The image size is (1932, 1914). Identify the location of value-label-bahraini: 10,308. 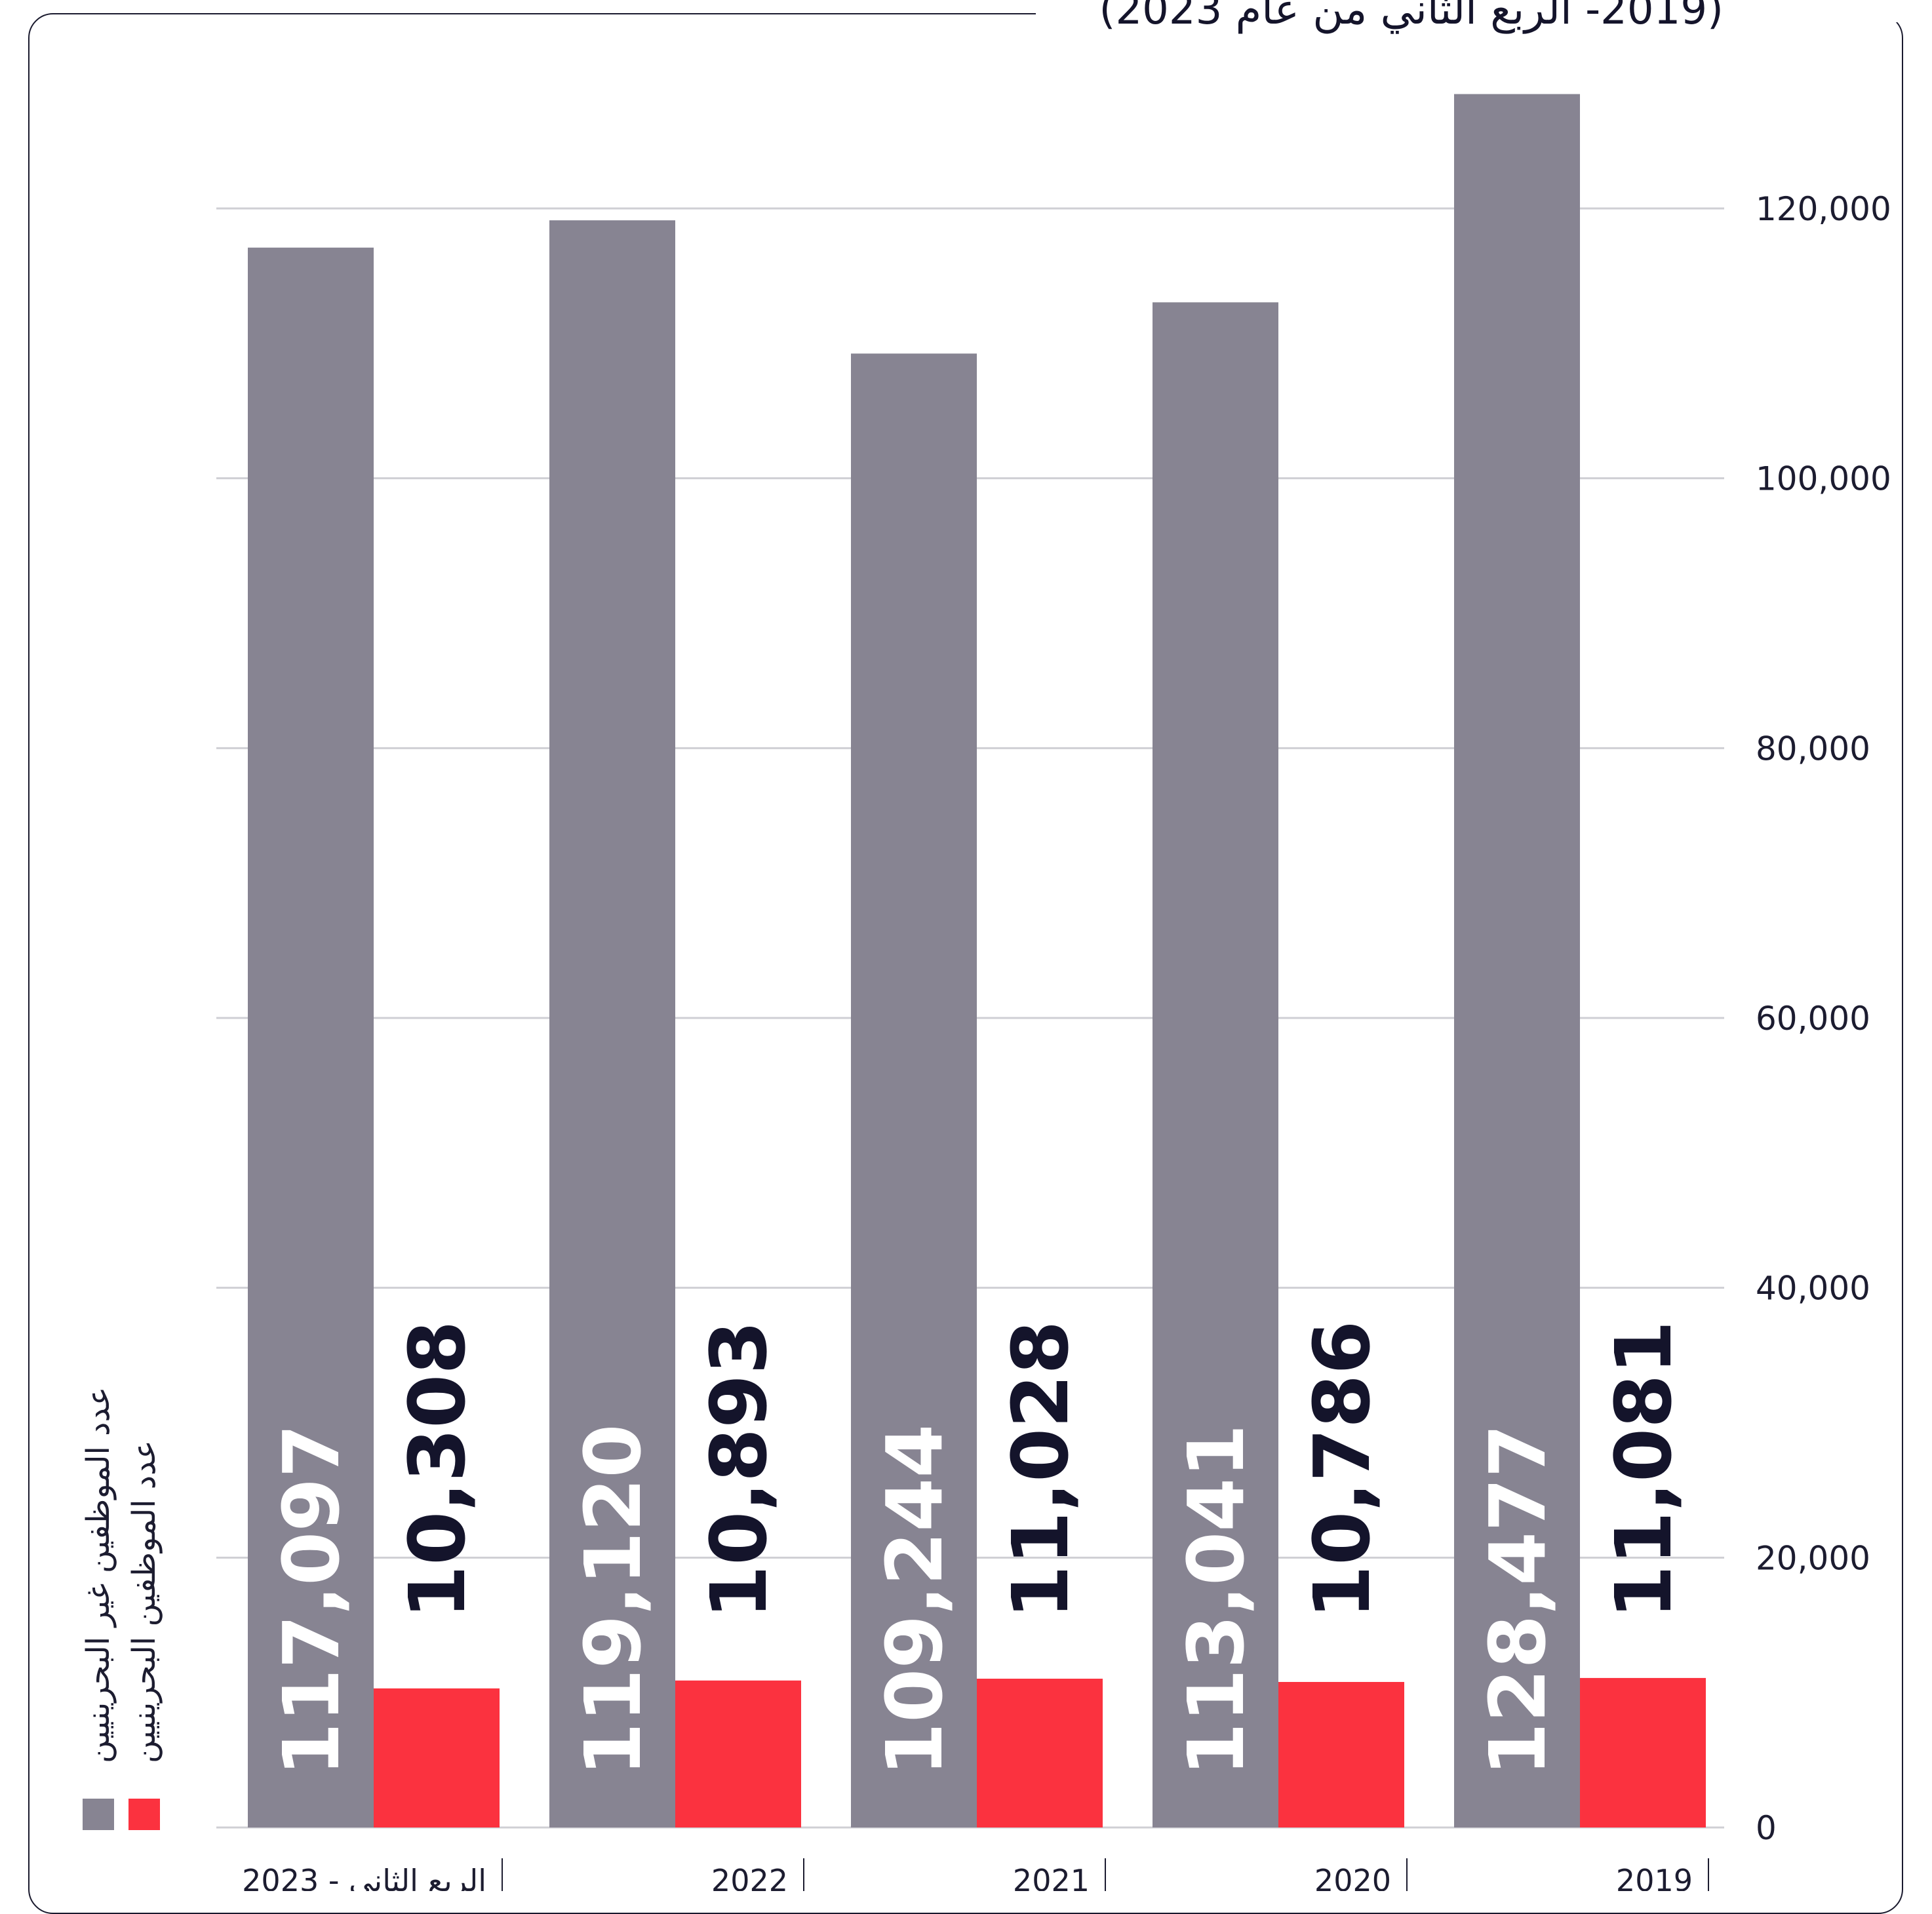
(437, 1470).